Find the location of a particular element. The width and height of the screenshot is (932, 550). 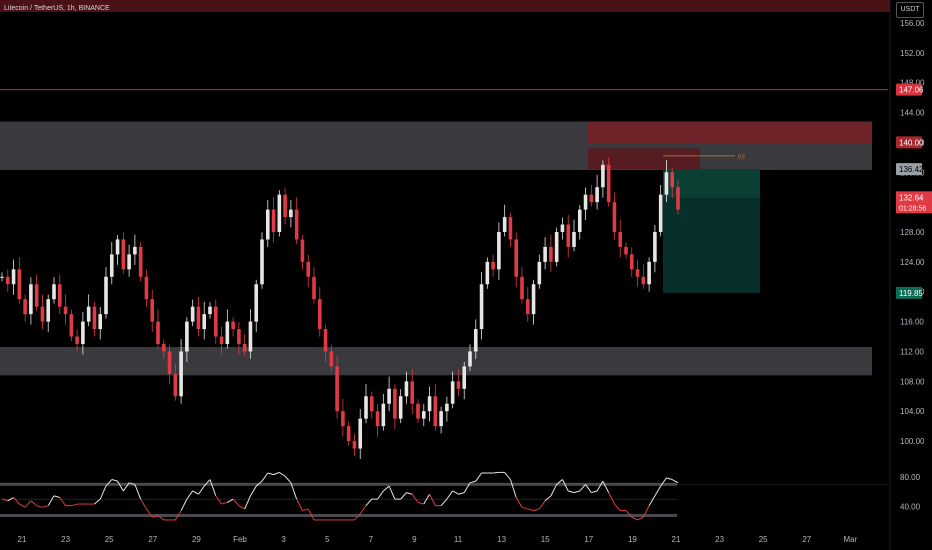

time-tick-label: 7 is located at coordinates (371, 539).